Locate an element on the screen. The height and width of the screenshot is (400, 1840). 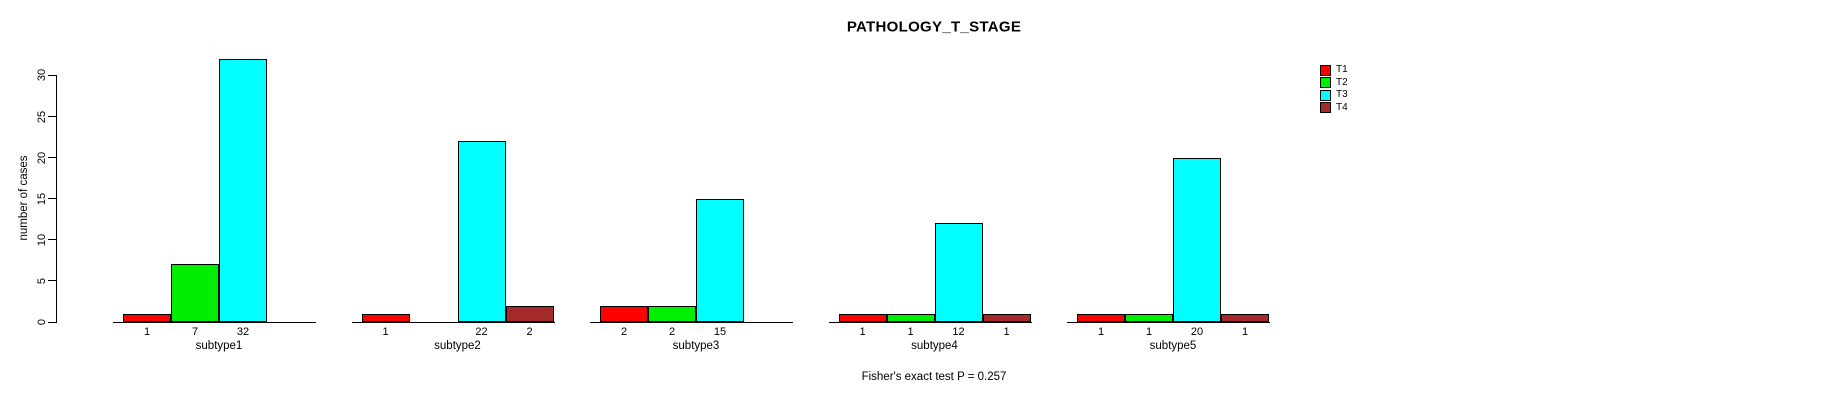
bar-T1-subtype2 is located at coordinates (385, 317).